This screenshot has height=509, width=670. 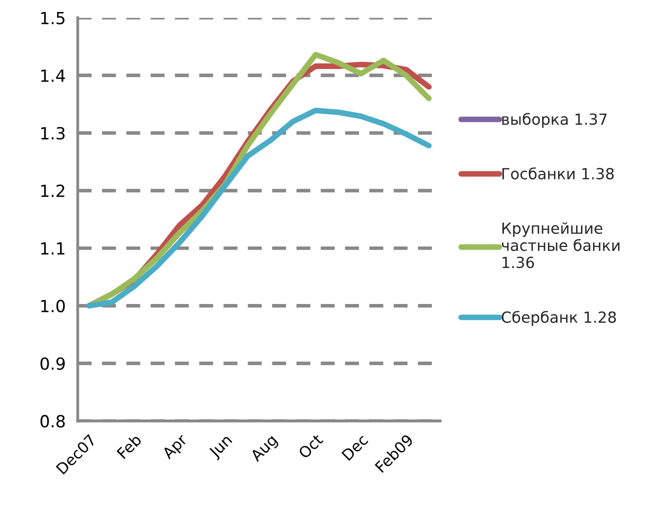 I want to click on x-tick-label: Apr, so click(x=175, y=447).